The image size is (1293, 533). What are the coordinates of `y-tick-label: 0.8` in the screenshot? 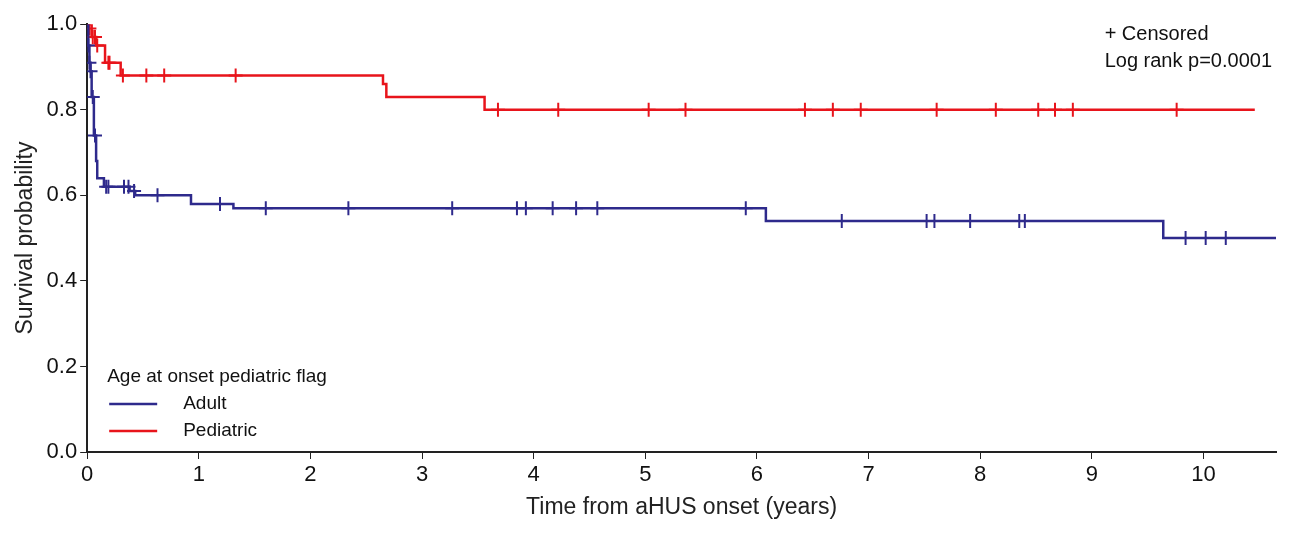 It's located at (62, 108).